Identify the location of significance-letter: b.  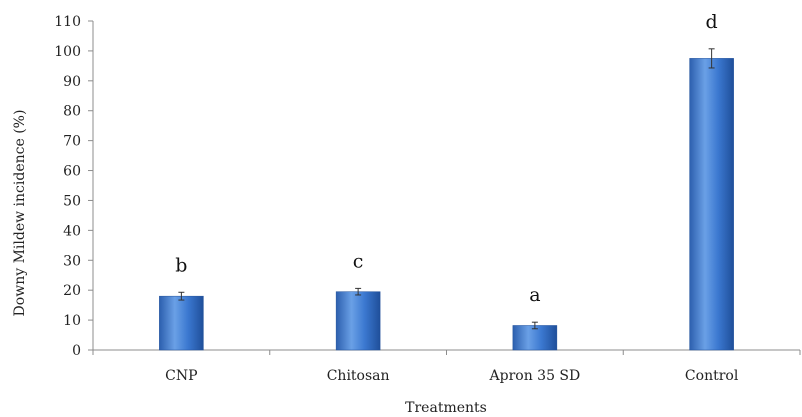
(181, 265).